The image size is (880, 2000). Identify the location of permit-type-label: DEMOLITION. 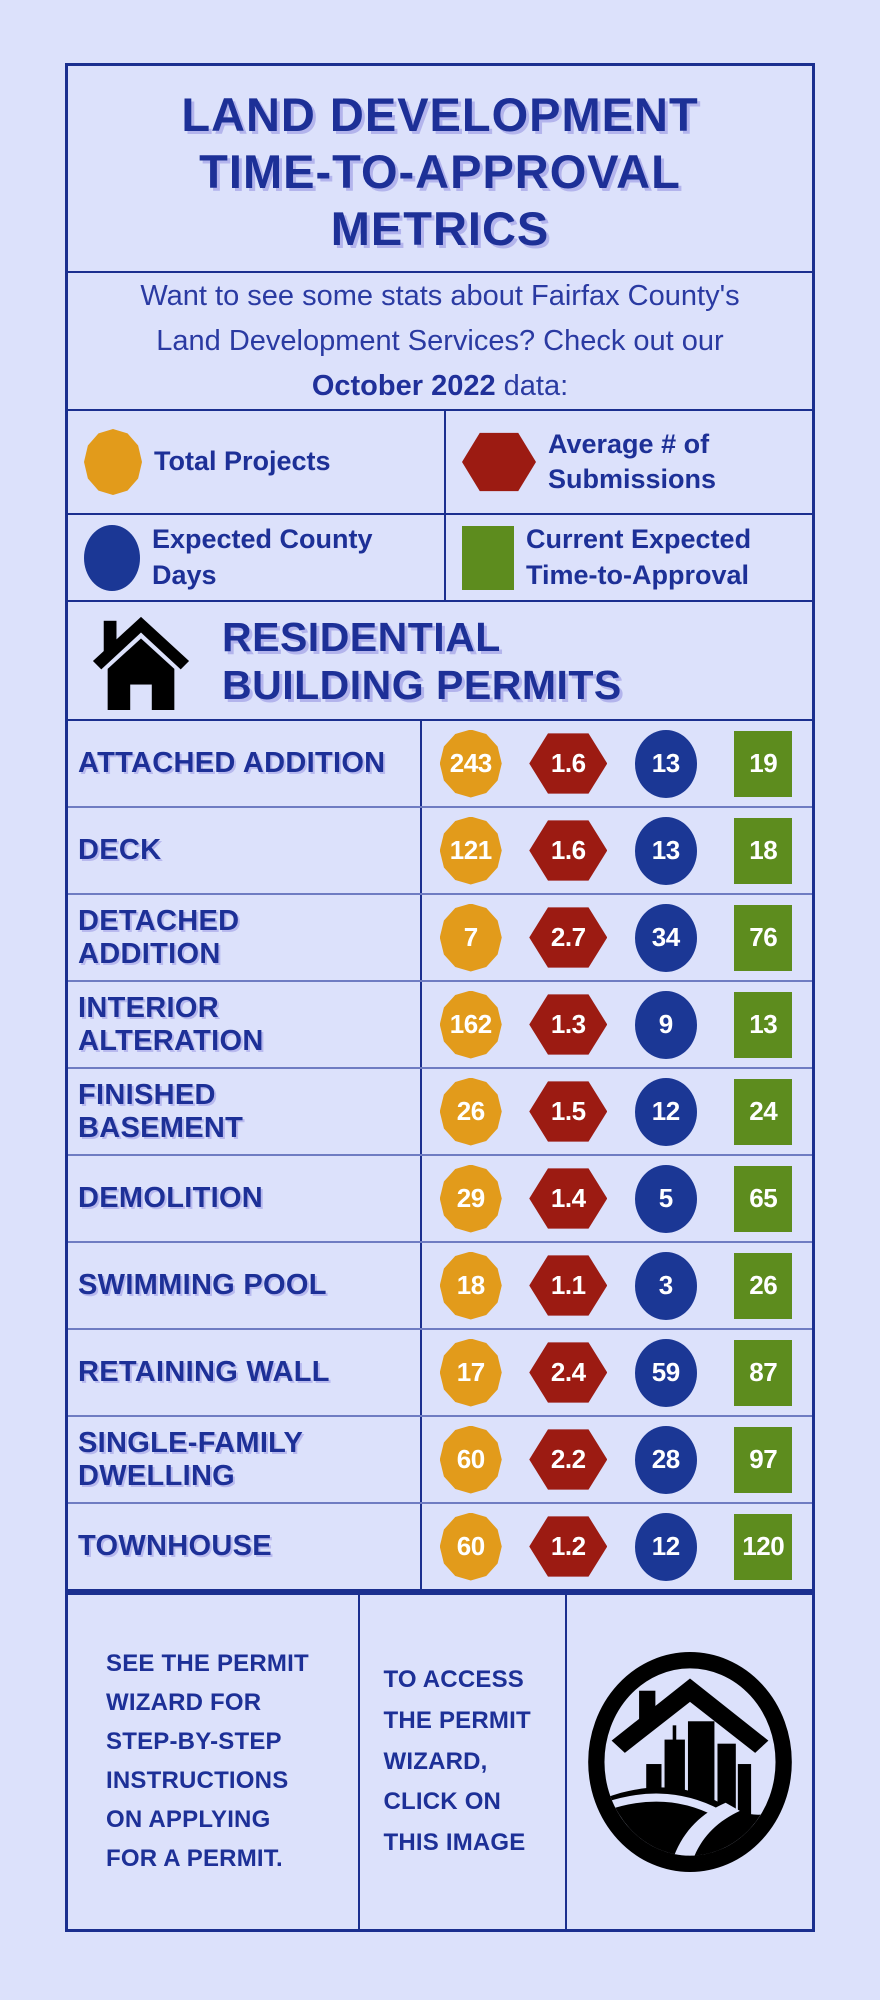
(171, 1198).